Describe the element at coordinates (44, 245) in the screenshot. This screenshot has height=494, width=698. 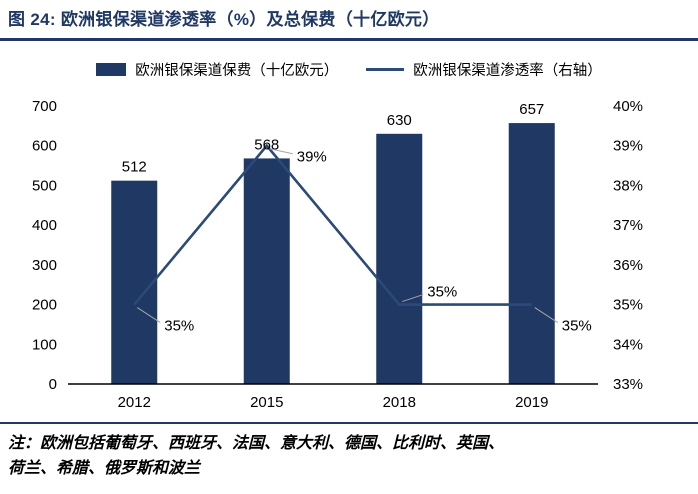
I see `left-axis-ticks: 0 100 200 300 400 500 600 700` at that location.